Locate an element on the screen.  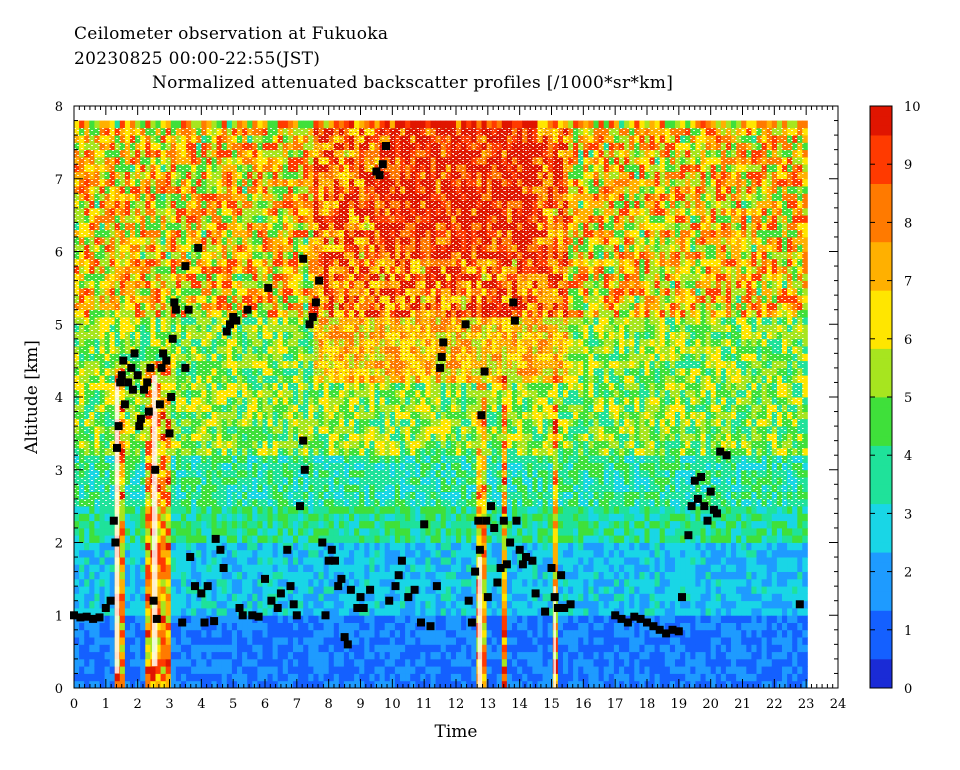
colorbar-tick-label: 6 is located at coordinates (908, 340).